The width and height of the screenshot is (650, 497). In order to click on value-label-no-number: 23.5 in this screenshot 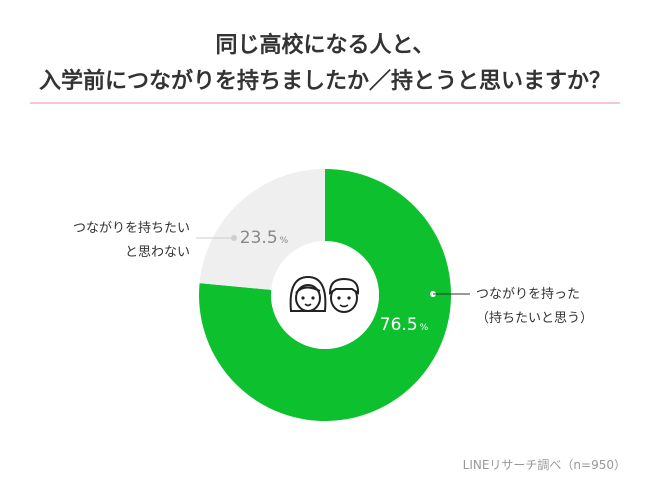, I will do `click(259, 238)`.